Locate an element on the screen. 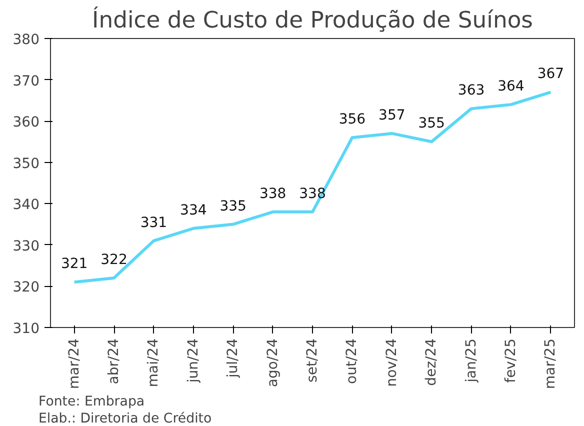  data-label: 334 is located at coordinates (193, 210).